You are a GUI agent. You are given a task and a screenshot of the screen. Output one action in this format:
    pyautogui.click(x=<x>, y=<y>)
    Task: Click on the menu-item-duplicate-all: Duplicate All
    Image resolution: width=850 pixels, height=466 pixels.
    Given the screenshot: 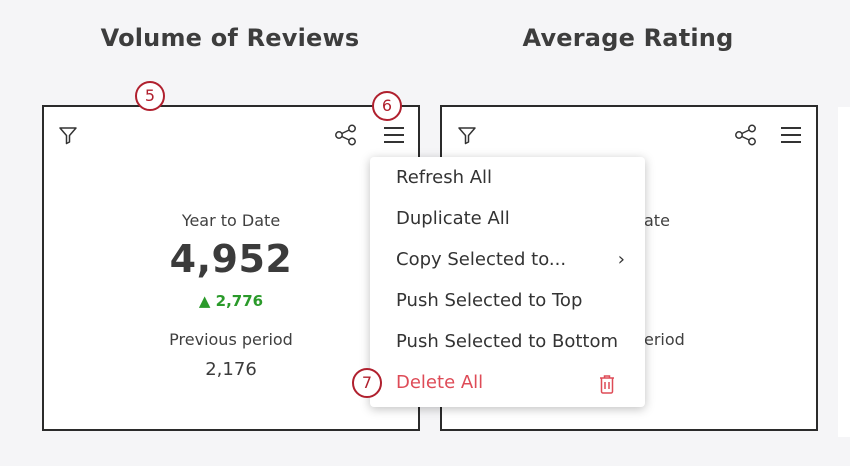 What is the action you would take?
    pyautogui.click(x=453, y=218)
    